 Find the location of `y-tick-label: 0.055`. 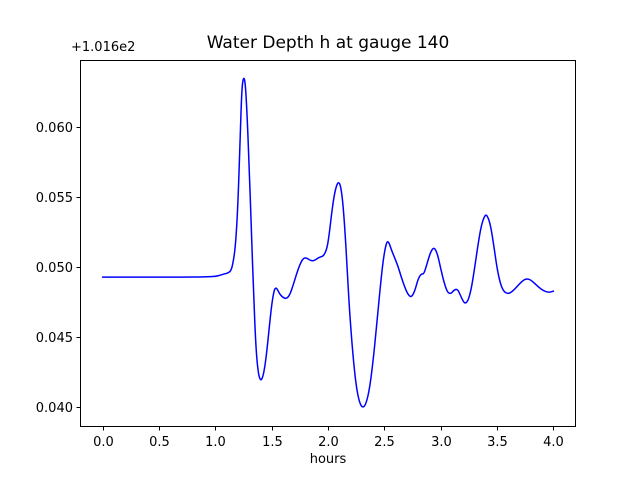

y-tick-label: 0.055 is located at coordinates (54, 198).